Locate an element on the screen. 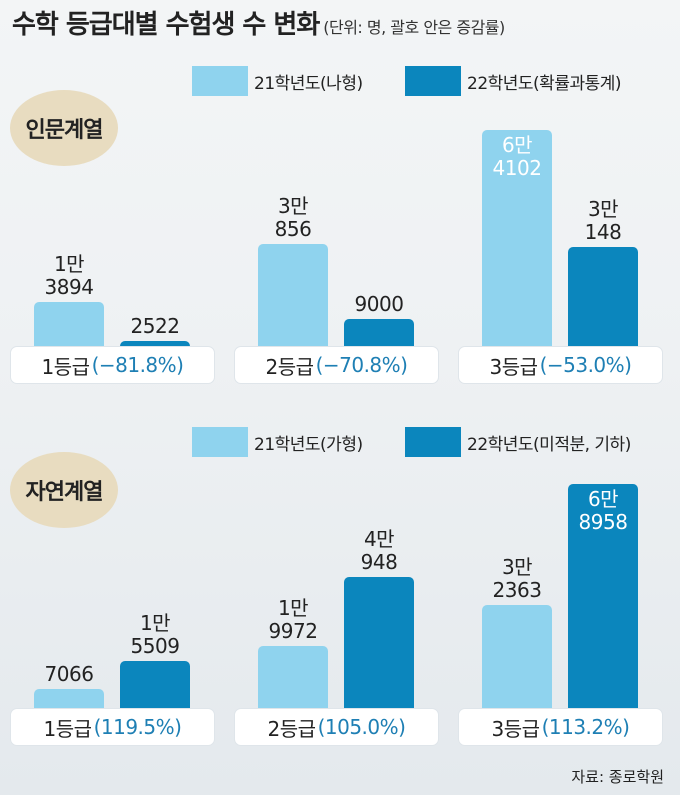 This screenshot has height=795, width=680. category-label-1: 1등급 (119.5%) is located at coordinates (112, 727).